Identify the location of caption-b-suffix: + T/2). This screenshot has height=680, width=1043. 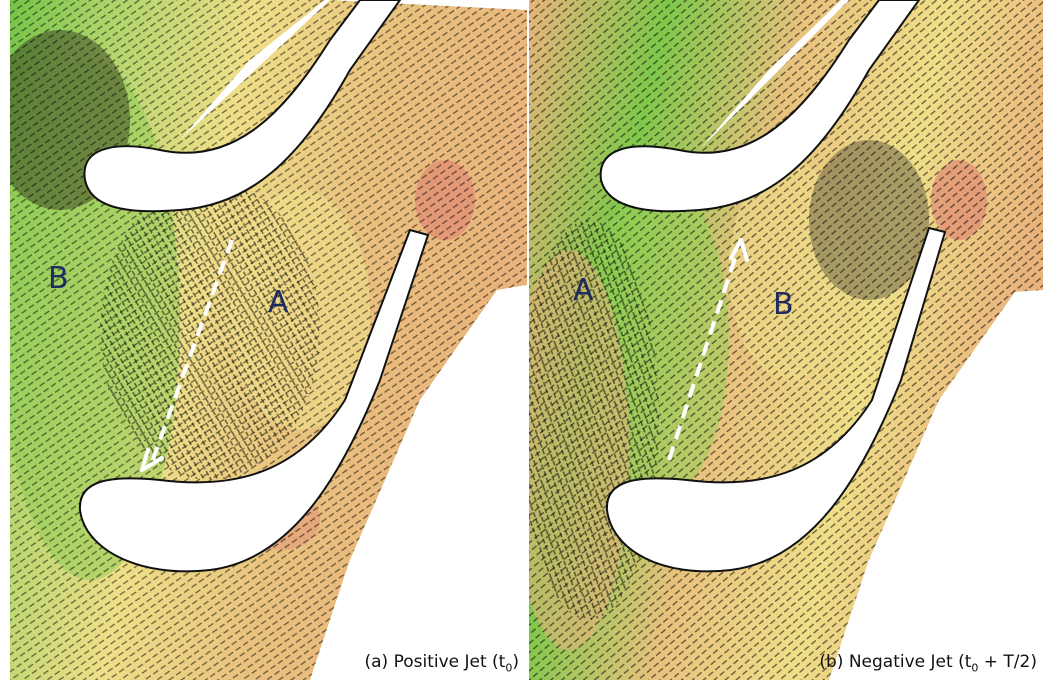
(1007, 662).